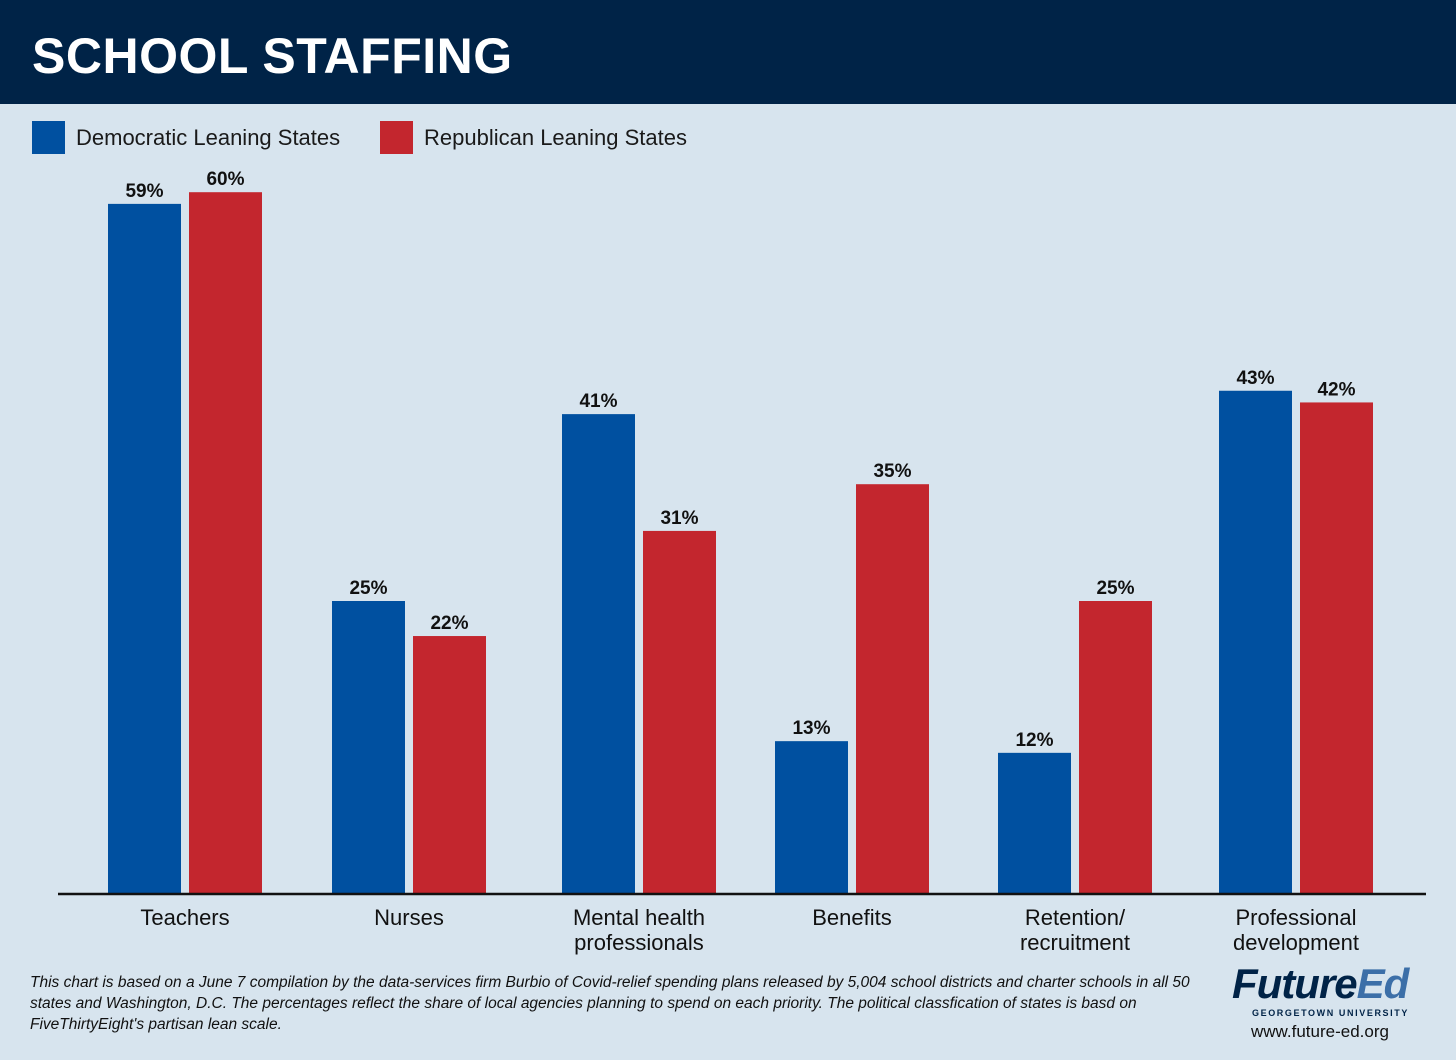 The image size is (1456, 1060). I want to click on legend-item-republican: Republican Leaning States, so click(535, 138).